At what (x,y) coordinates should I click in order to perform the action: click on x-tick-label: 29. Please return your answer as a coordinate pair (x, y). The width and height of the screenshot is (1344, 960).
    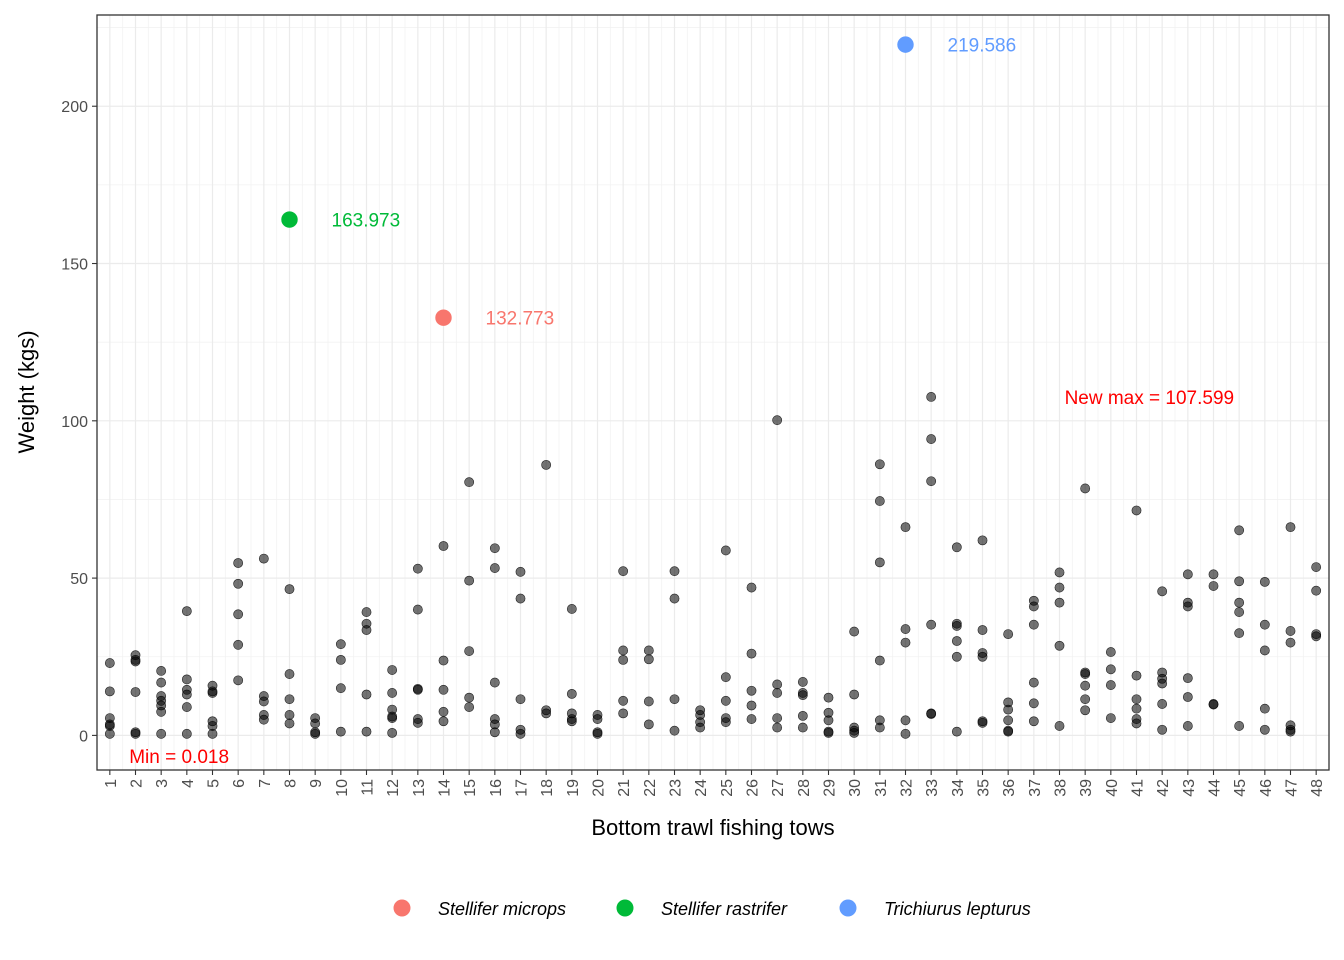
    Looking at the image, I should click on (830, 788).